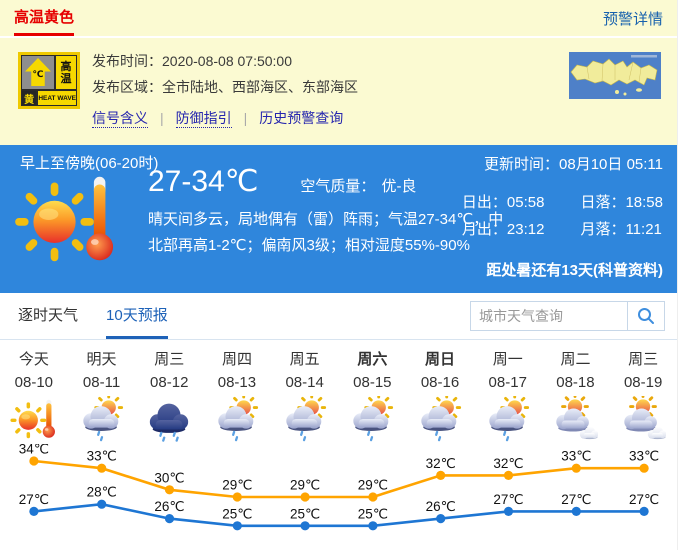  I want to click on forecast-column: 周一 08-17, so click(508, 392).